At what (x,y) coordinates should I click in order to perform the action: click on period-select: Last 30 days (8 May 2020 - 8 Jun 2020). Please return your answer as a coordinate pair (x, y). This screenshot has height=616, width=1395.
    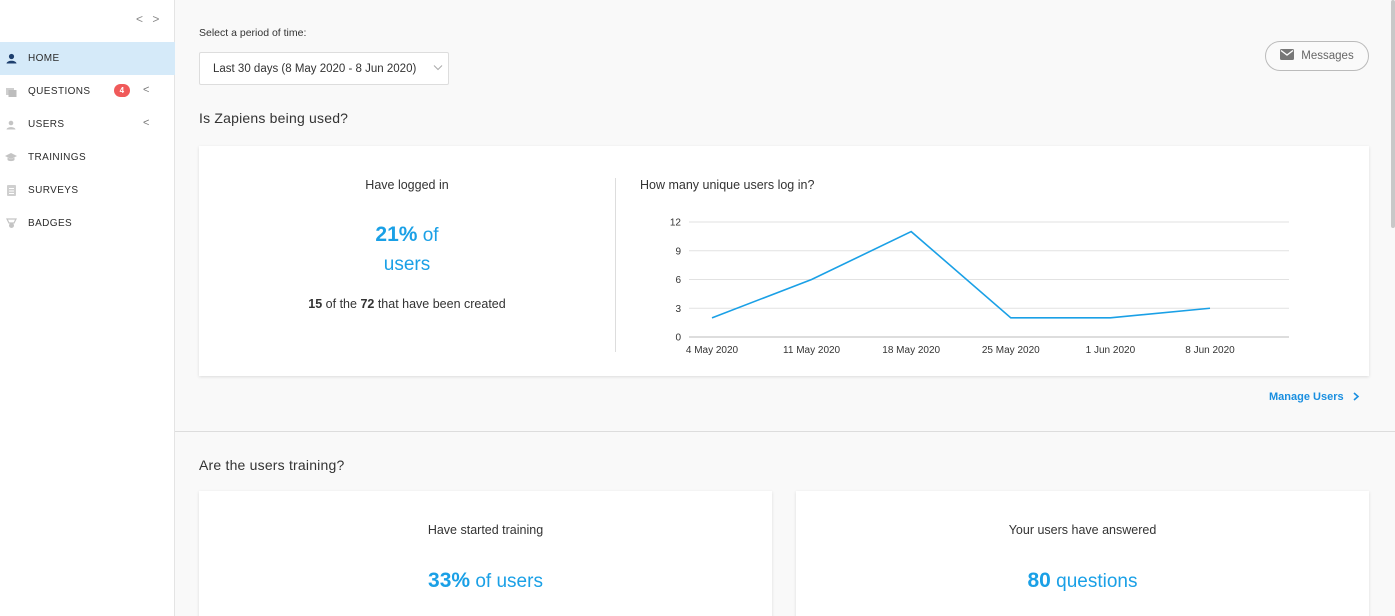
    Looking at the image, I should click on (324, 68).